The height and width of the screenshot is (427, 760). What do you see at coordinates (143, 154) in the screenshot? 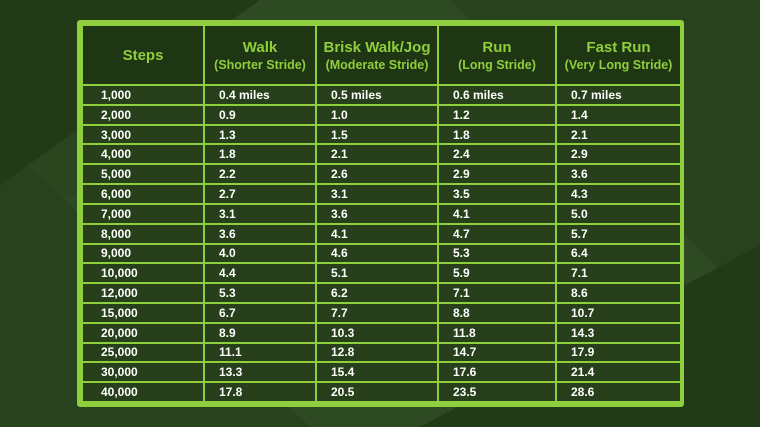
I see `steps-cell: 4,000` at bounding box center [143, 154].